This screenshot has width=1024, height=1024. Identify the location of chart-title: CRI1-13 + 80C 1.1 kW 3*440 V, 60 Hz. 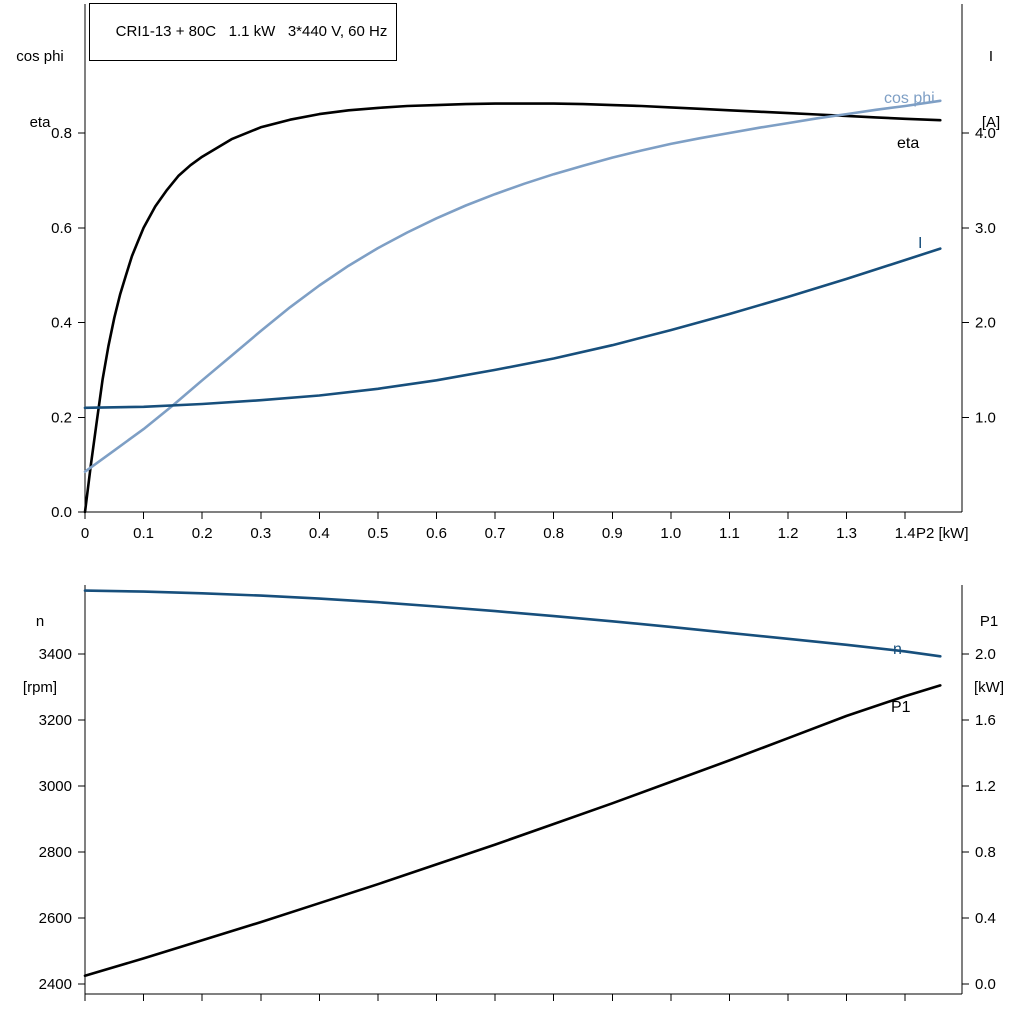
(251, 31).